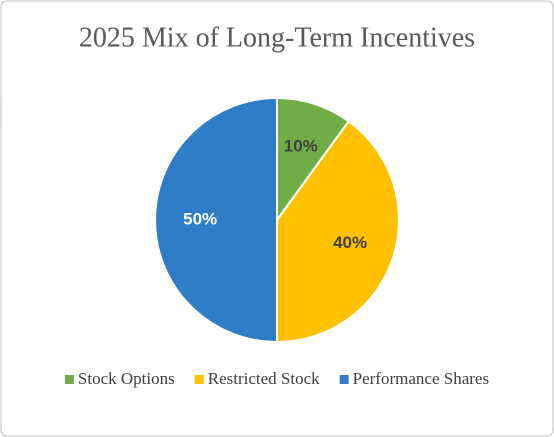 The width and height of the screenshot is (554, 437). I want to click on legend-label: Restricted Stock, so click(264, 378).